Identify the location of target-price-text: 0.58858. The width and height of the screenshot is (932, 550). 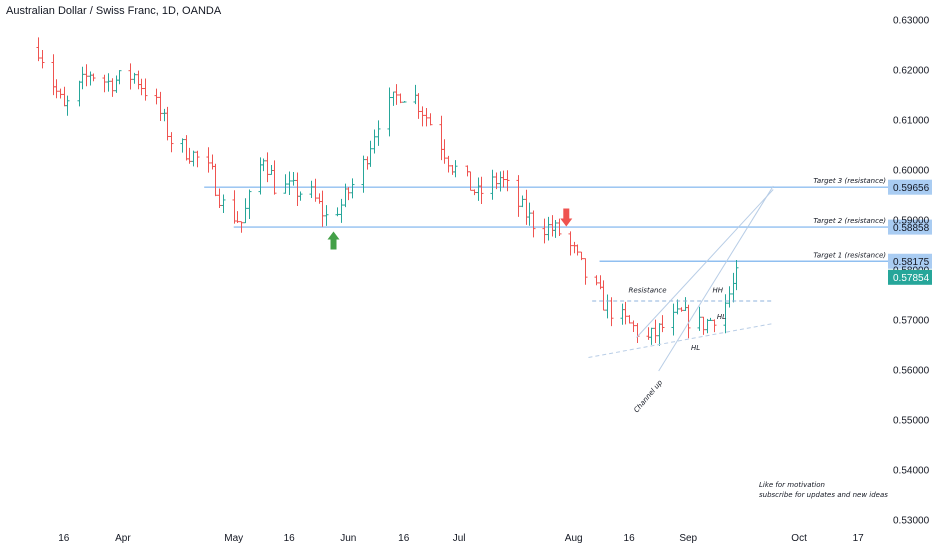
(911, 228).